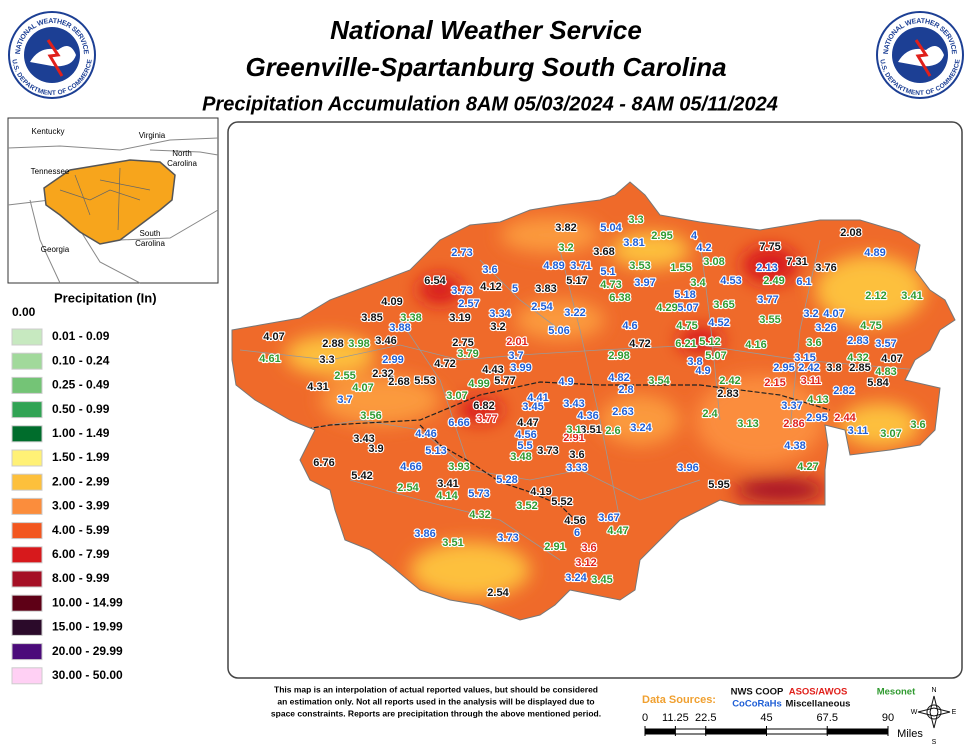 This screenshot has height=750, width=970. Describe the element at coordinates (447, 484) in the screenshot. I see `station-value: 3.41` at that location.